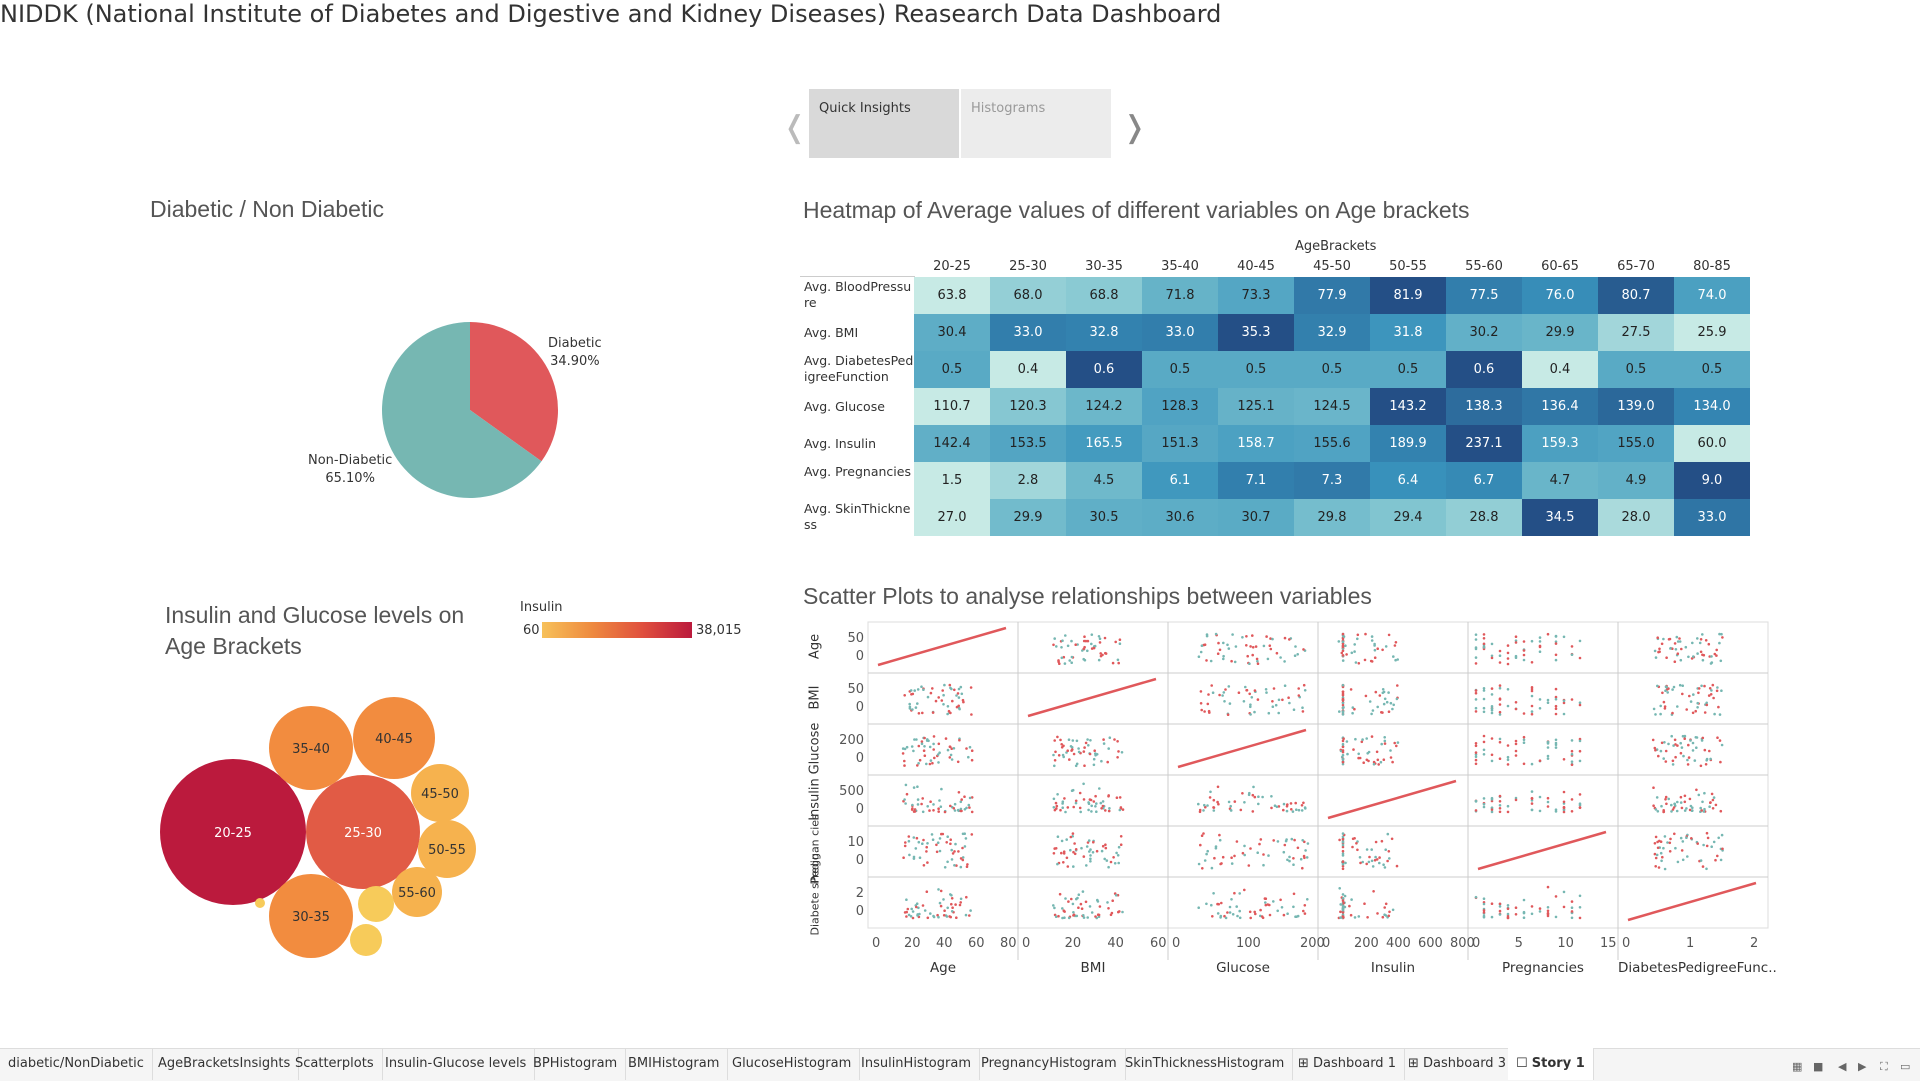 This screenshot has width=1920, height=1081. What do you see at coordinates (1205, 1064) in the screenshot?
I see `sheet-tab: SkinThicknessHistogram` at bounding box center [1205, 1064].